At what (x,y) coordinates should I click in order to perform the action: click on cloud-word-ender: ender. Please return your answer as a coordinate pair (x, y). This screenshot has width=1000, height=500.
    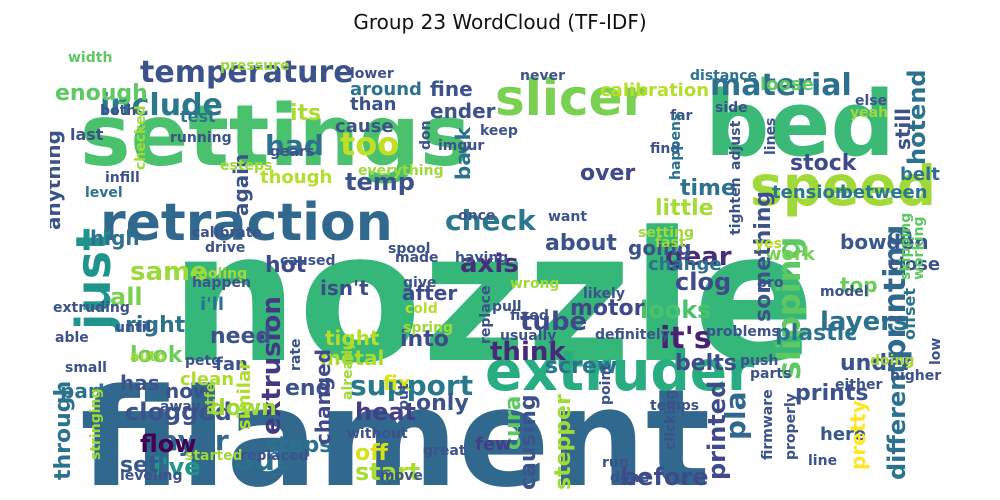
    Looking at the image, I should click on (463, 111).